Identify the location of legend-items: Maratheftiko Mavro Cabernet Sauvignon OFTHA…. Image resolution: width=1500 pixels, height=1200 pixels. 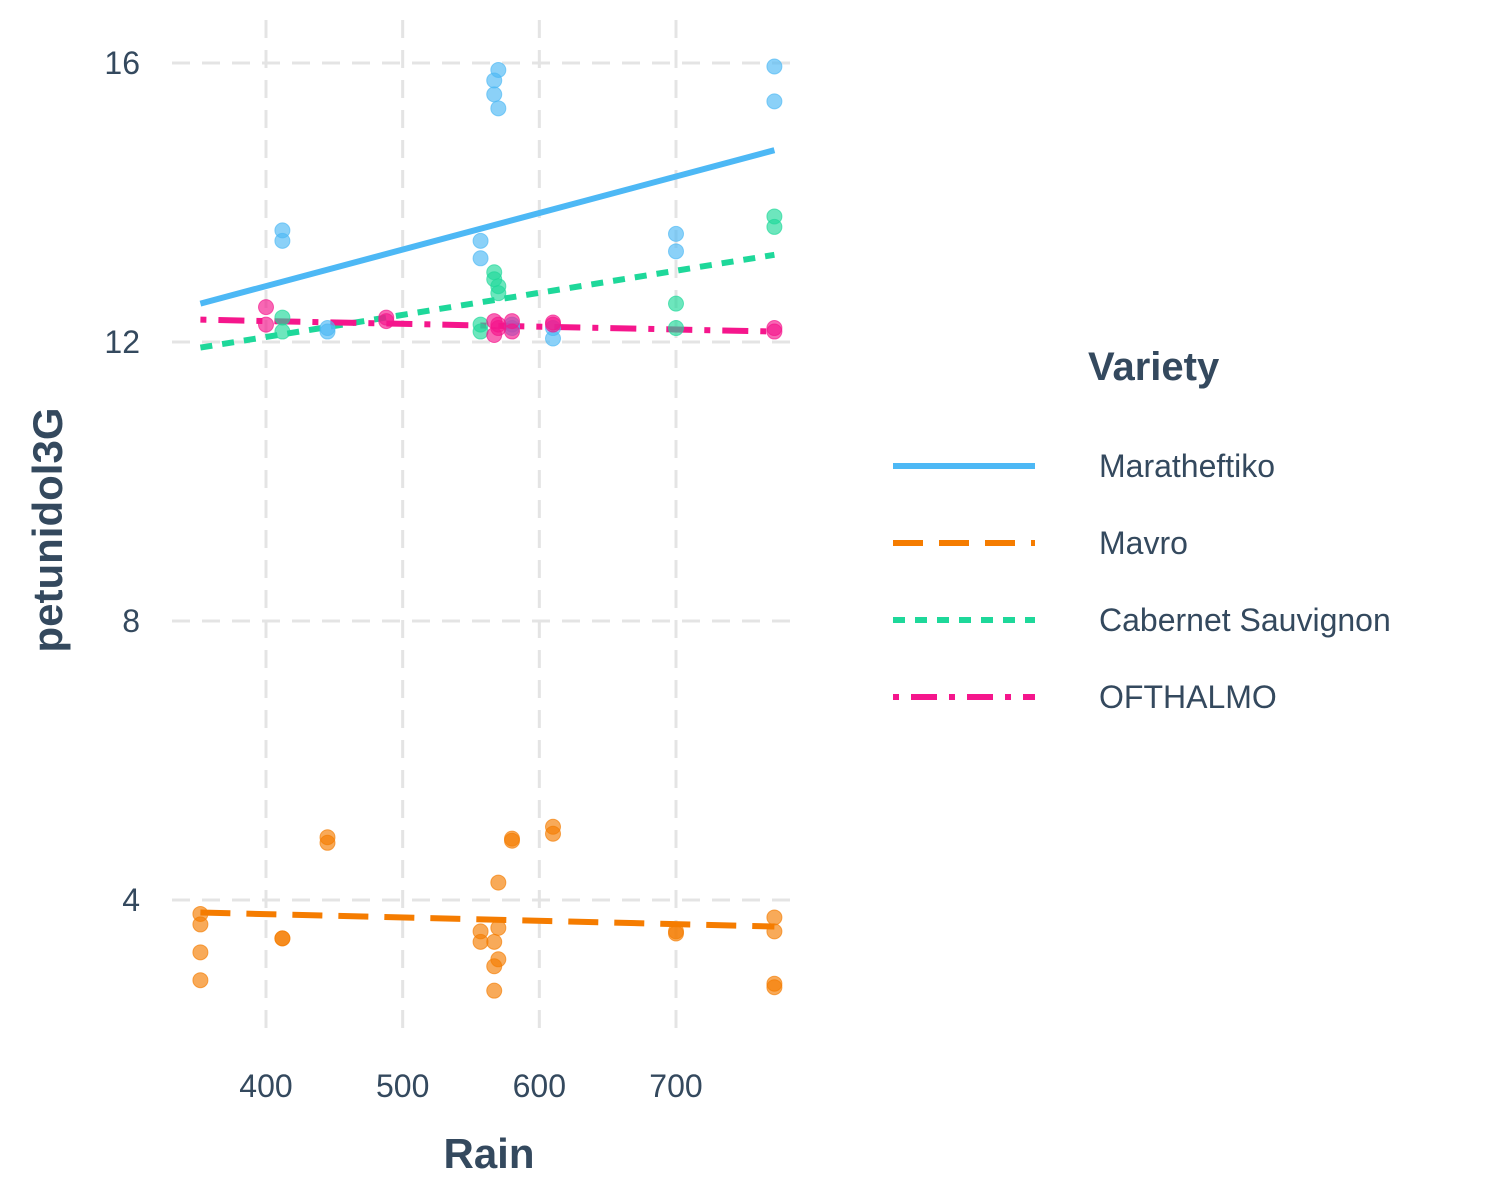
(1142, 581).